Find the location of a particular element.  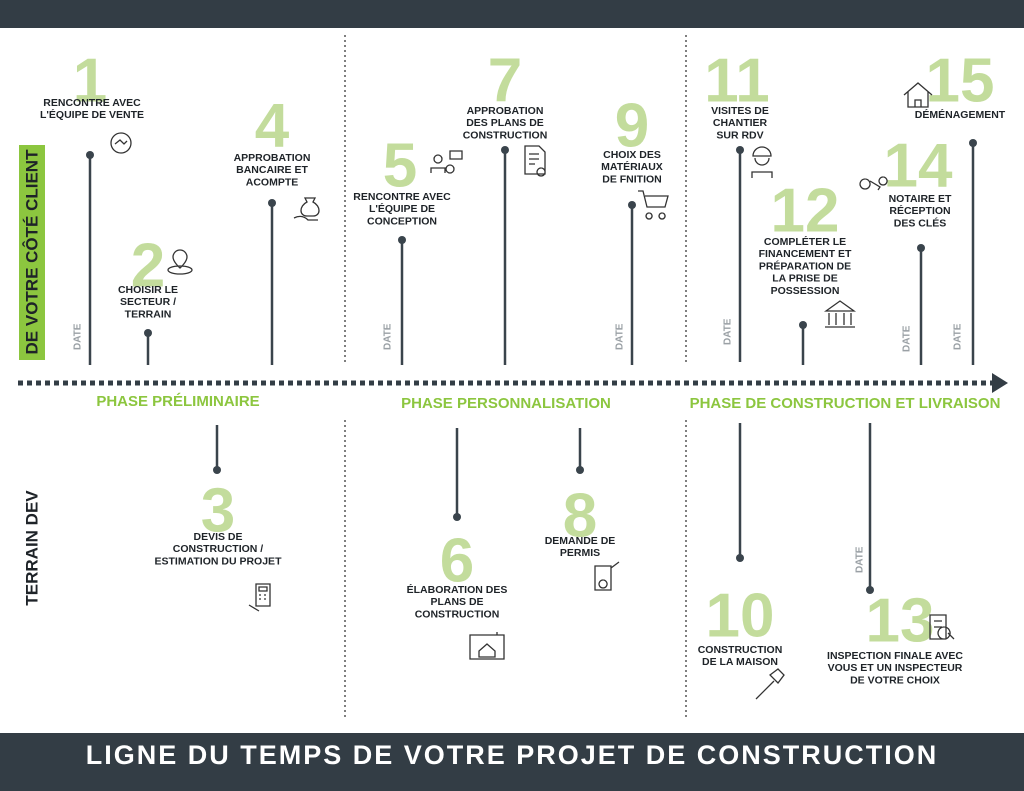

step-label: FINANCEMENT ET is located at coordinates (805, 254).